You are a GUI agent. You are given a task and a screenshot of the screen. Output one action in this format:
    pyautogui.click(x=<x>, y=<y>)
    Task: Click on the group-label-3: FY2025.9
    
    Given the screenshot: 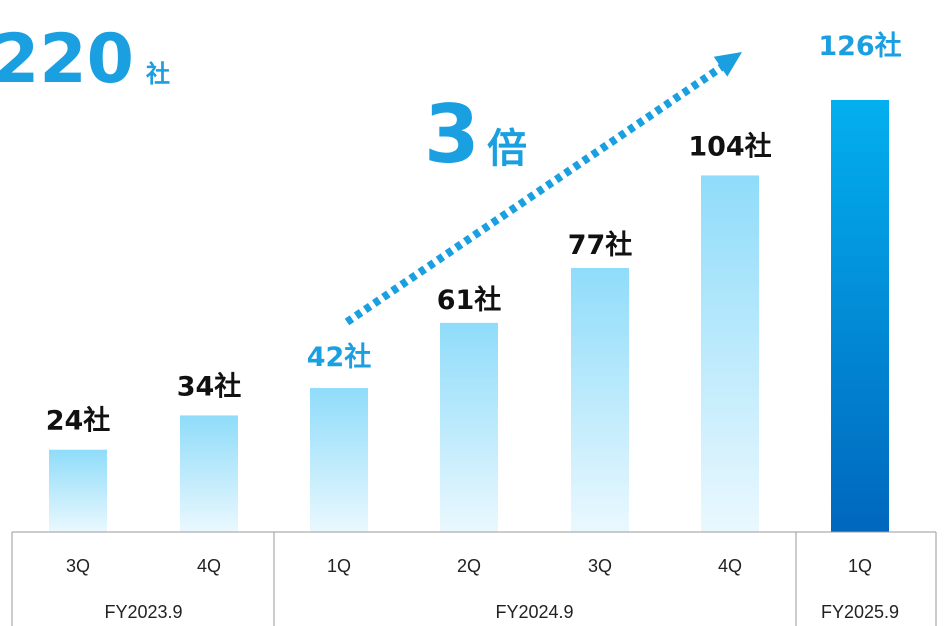 What is the action you would take?
    pyautogui.click(x=860, y=612)
    